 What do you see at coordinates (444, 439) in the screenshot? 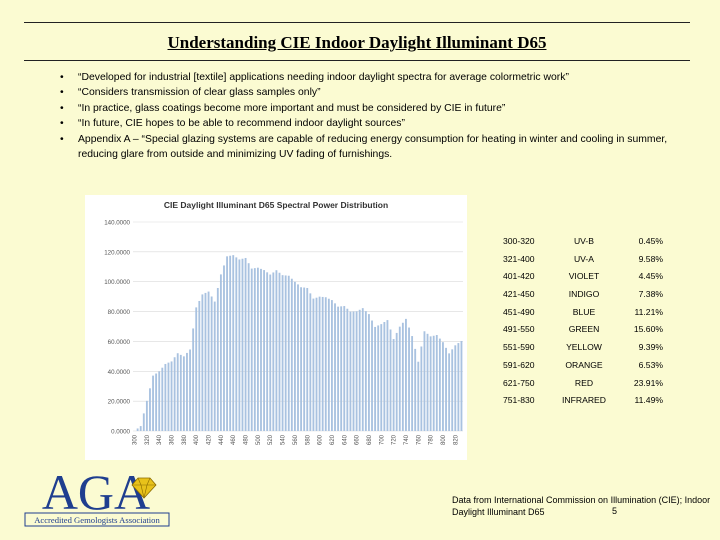
I see `x-tick-label: 800` at bounding box center [444, 439].